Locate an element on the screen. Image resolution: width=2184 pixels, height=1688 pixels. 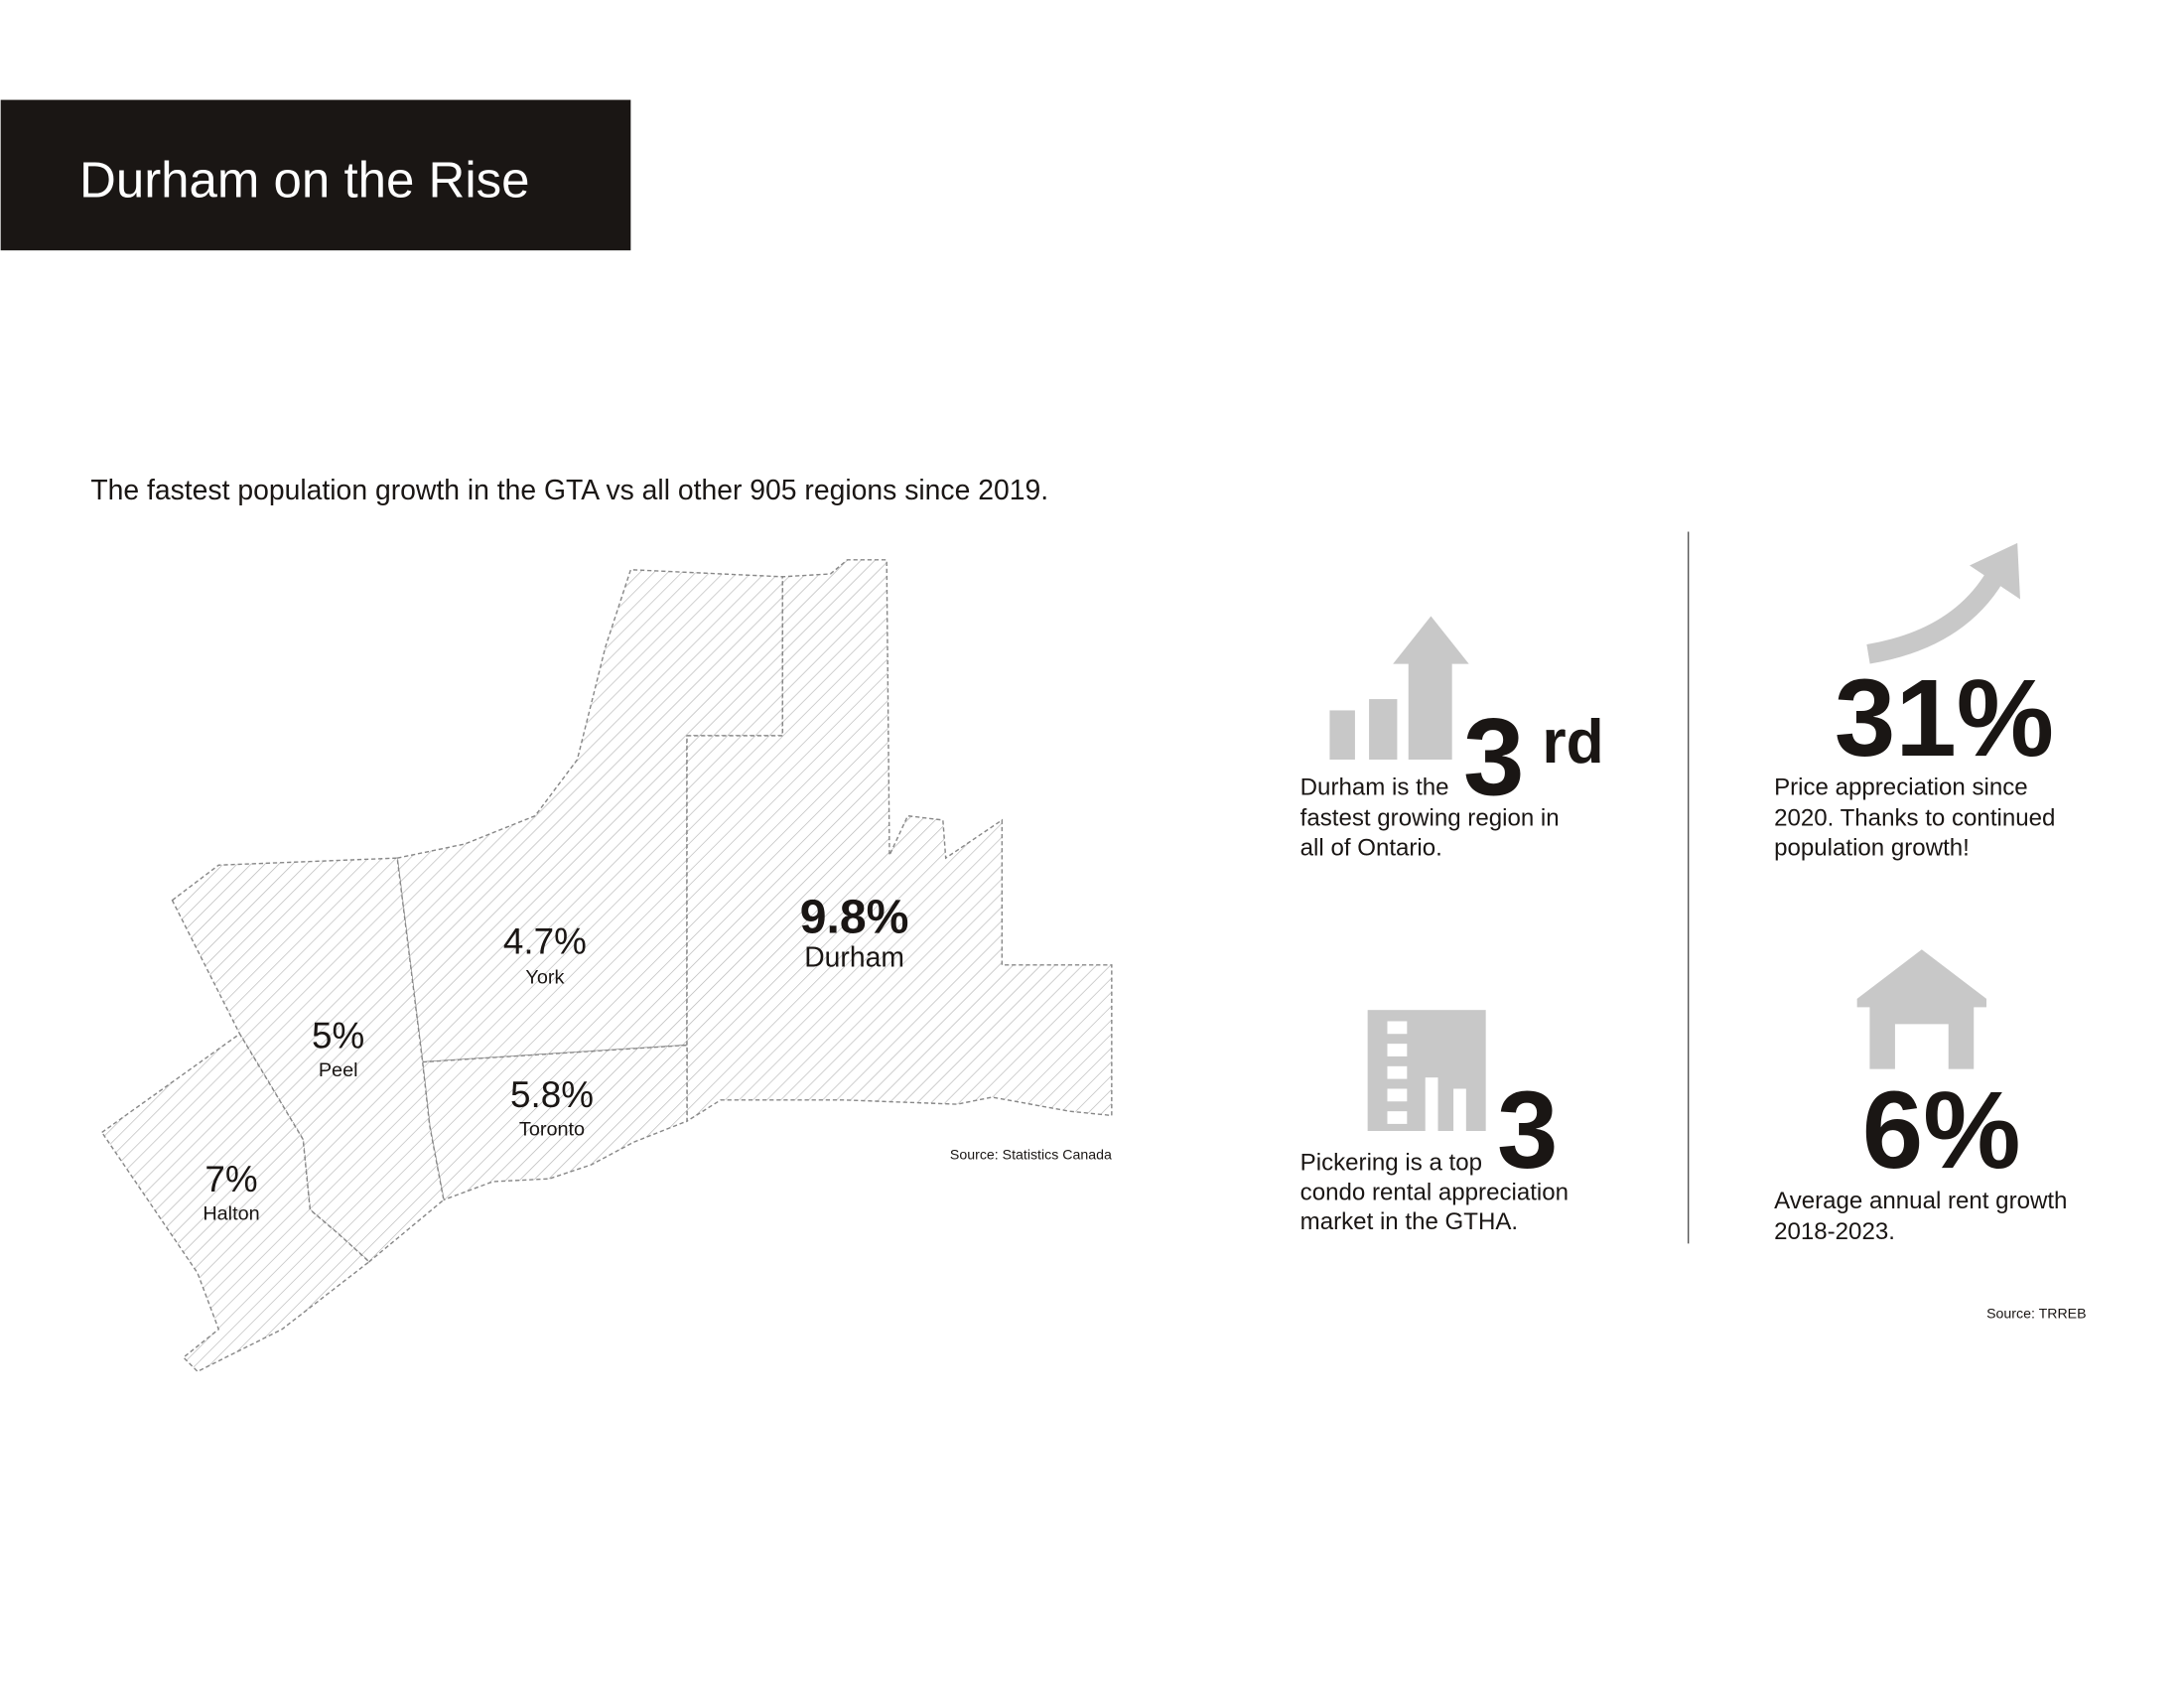
region-value: 9.8% is located at coordinates (854, 916).